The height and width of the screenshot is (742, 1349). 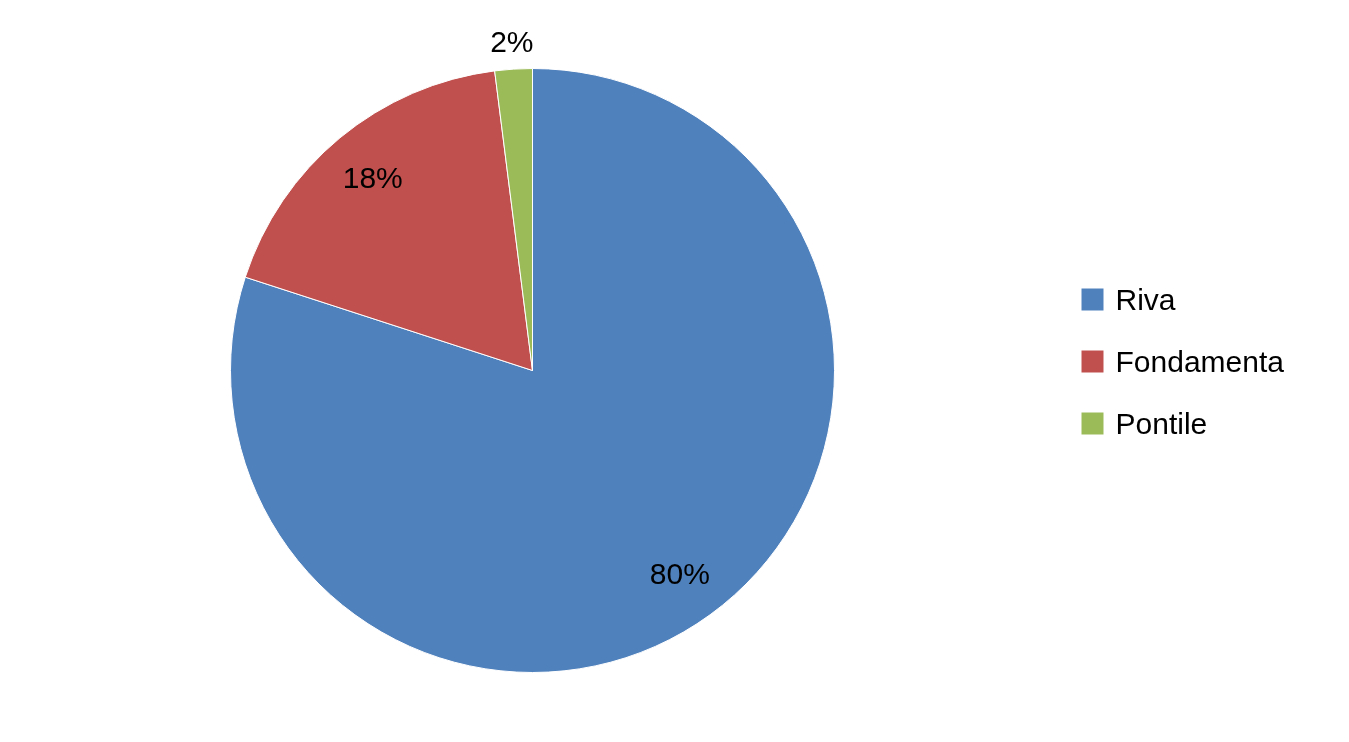 What do you see at coordinates (512, 42) in the screenshot?
I see `data-label: 2%` at bounding box center [512, 42].